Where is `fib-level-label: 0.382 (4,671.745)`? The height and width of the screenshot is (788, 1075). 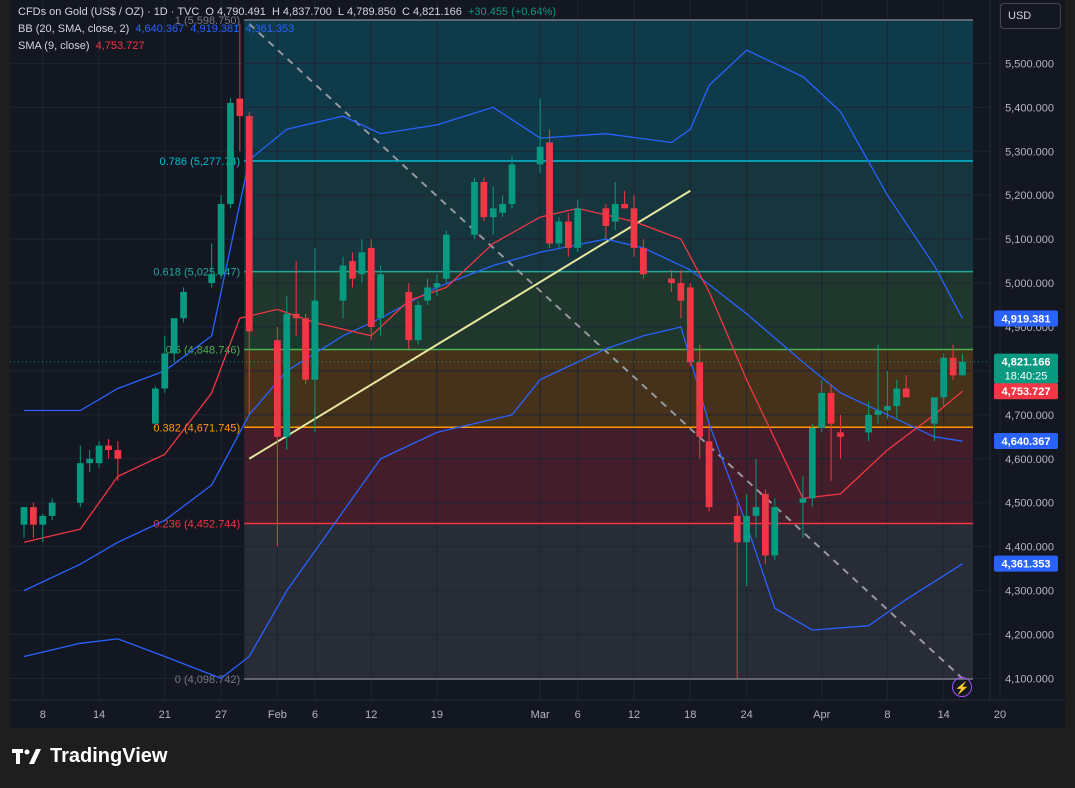 fib-level-label: 0.382 (4,671.745) is located at coordinates (196, 428).